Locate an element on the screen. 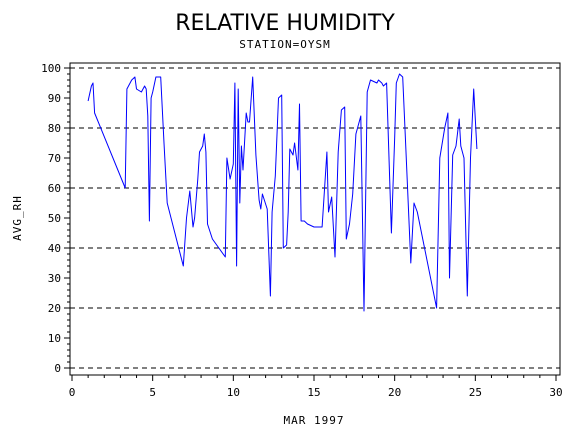 The image size is (570, 430). x-tick-label: 15 is located at coordinates (313, 392).